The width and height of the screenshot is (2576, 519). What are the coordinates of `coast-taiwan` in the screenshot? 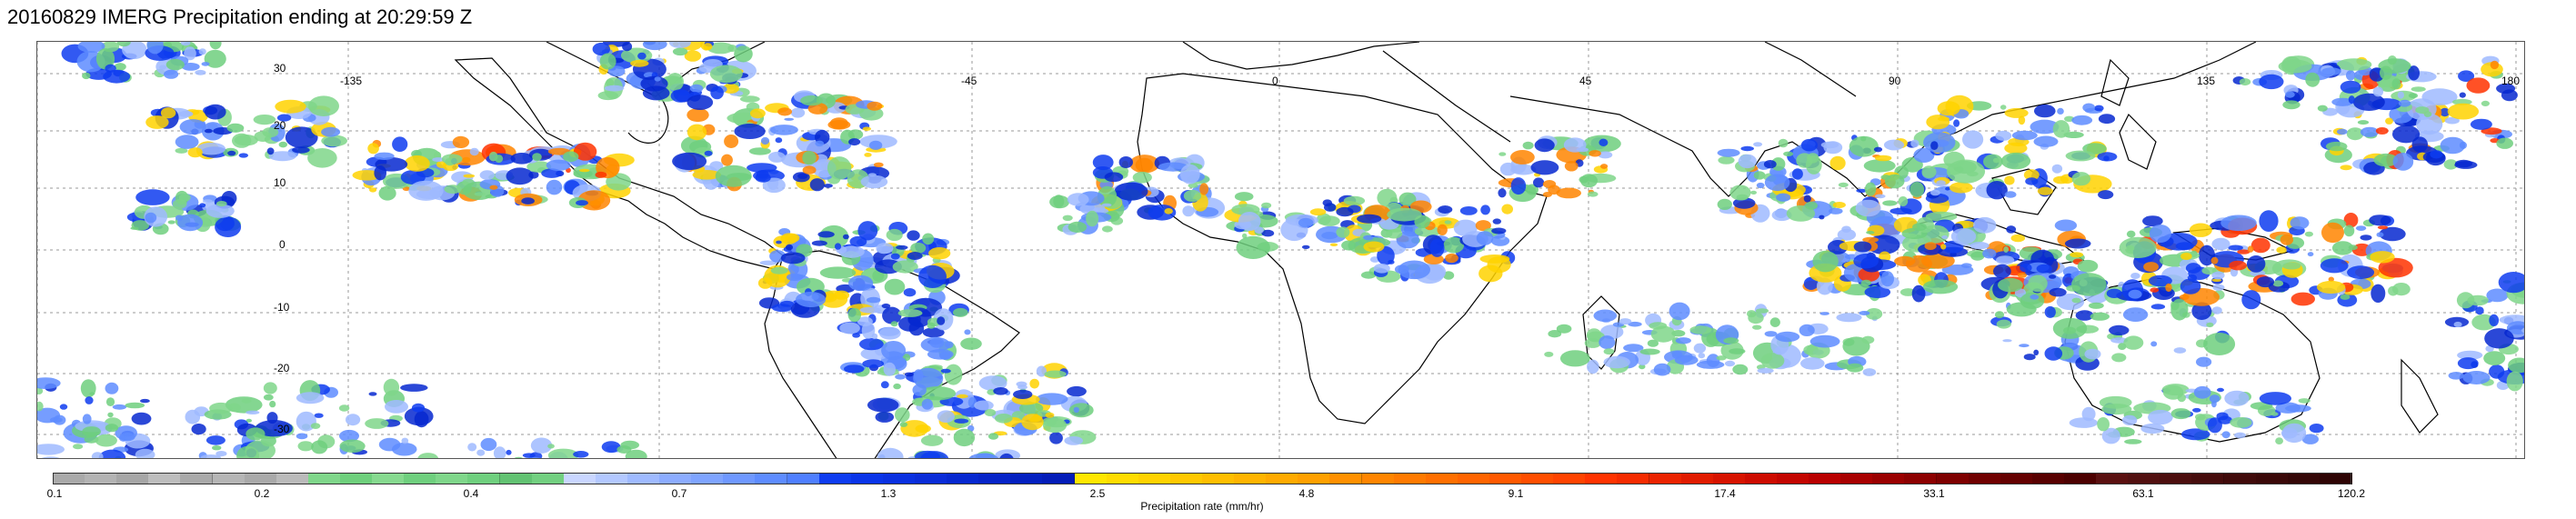 It's located at (2115, 82).